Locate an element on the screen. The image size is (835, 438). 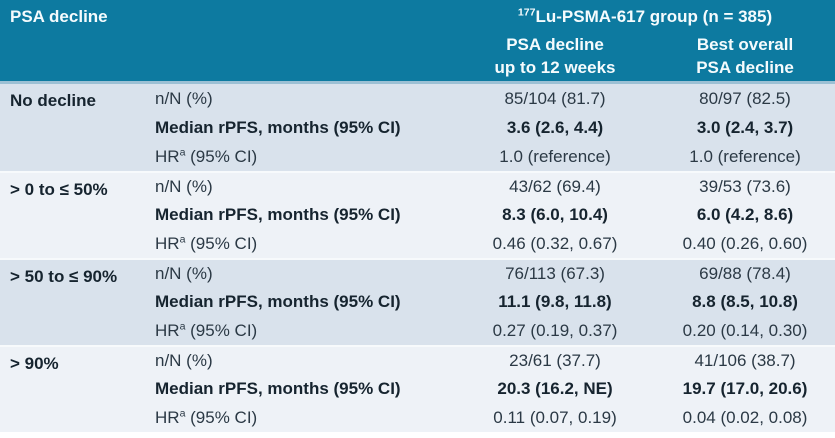
col-header-psa-12wk-line1: PSA decline is located at coordinates (555, 44).